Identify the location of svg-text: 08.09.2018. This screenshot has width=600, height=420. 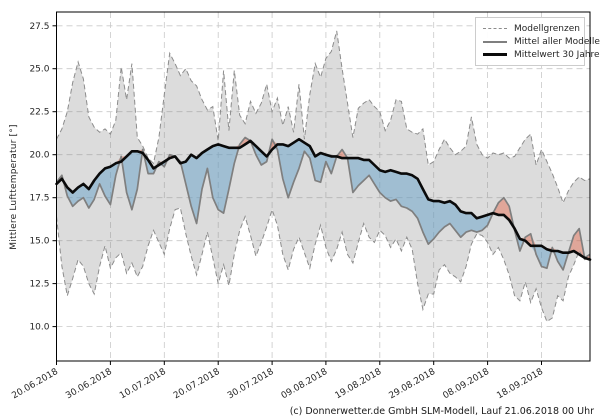
(466, 384).